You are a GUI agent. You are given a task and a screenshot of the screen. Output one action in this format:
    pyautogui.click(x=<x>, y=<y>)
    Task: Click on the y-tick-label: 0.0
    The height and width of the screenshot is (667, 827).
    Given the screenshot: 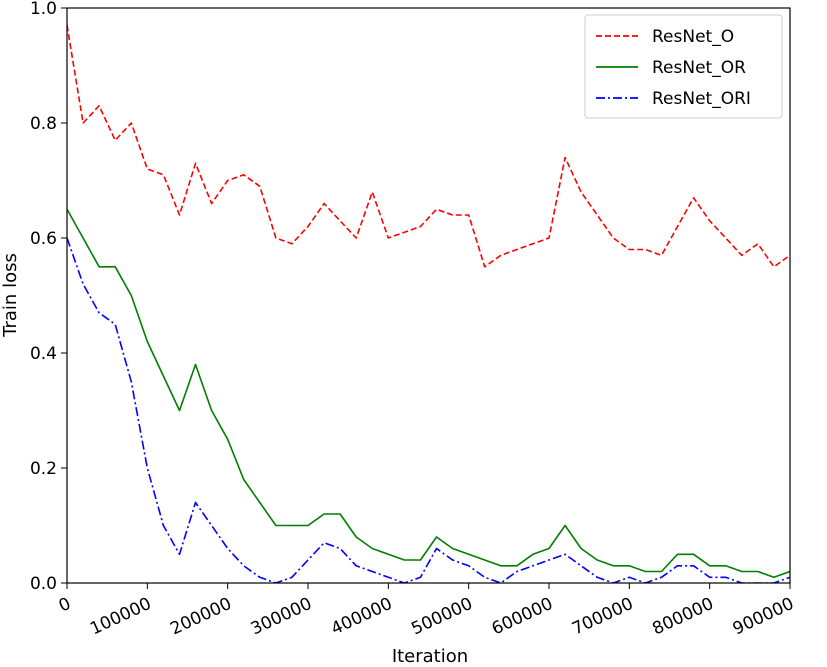 What is the action you would take?
    pyautogui.click(x=43, y=584)
    